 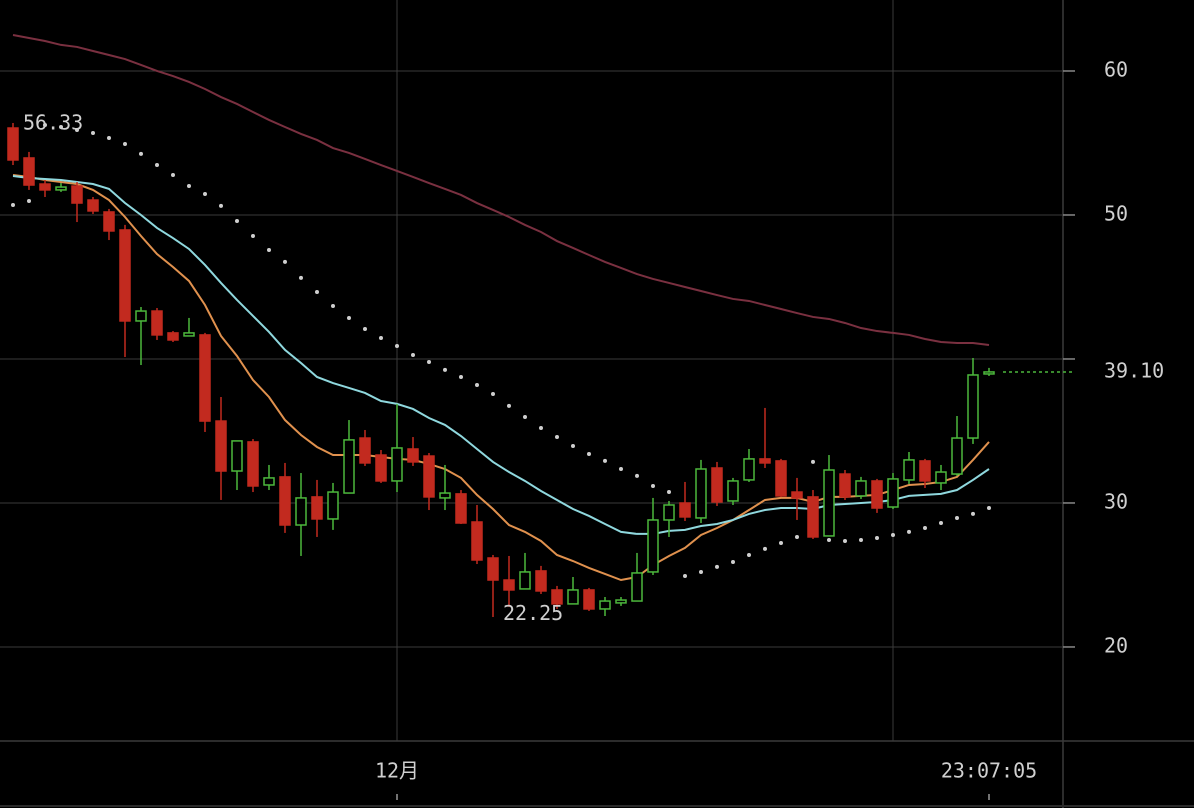 What do you see at coordinates (533, 613) in the screenshot?
I see `low-label: 22.25` at bounding box center [533, 613].